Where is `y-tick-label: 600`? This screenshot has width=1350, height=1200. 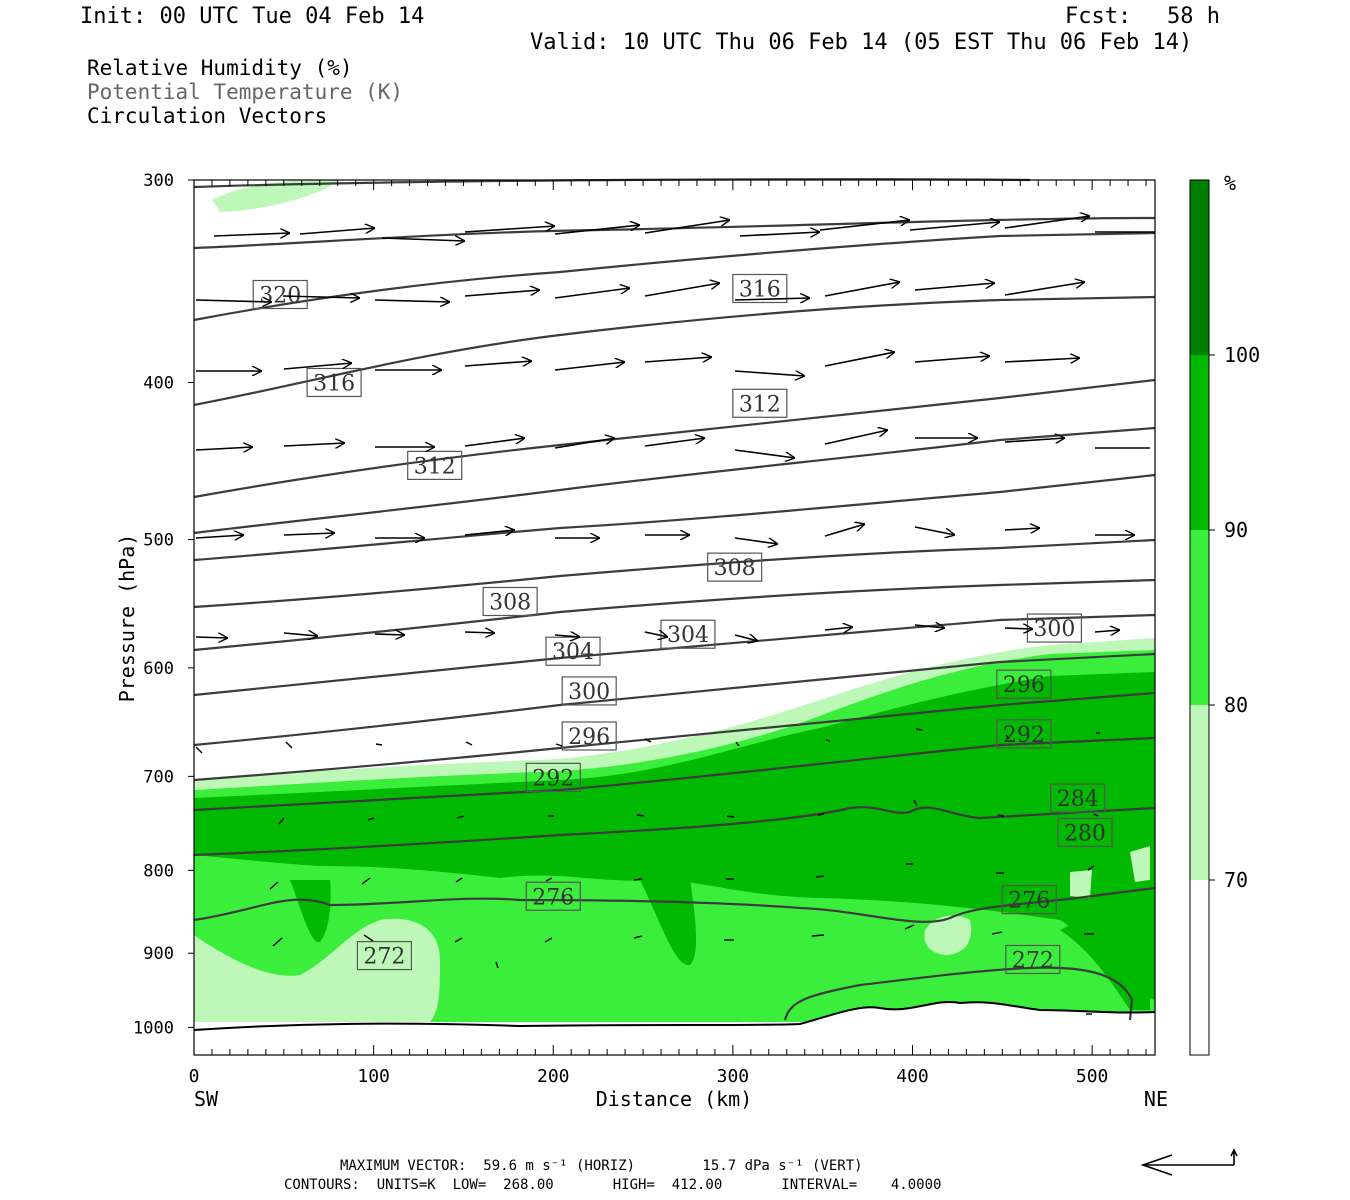
y-tick-label: 600 is located at coordinates (158, 669).